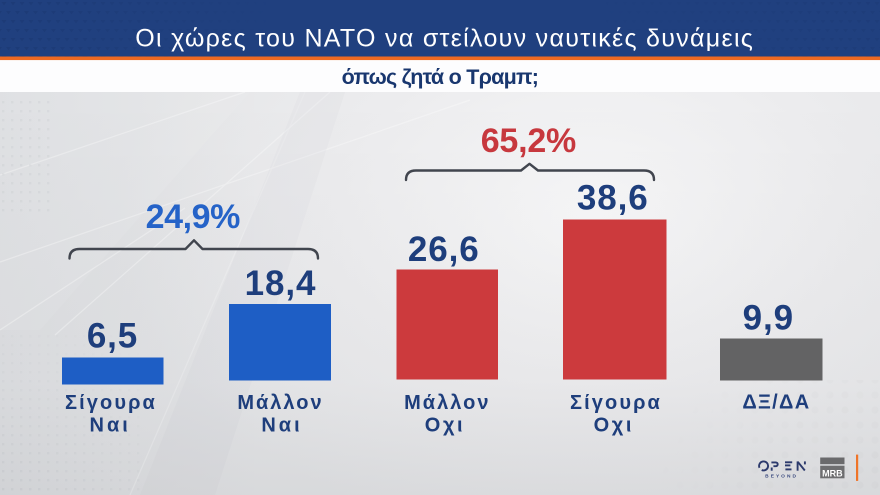 The height and width of the screenshot is (495, 880). What do you see at coordinates (281, 283) in the screenshot?
I see `svg-text: 18,4` at bounding box center [281, 283].